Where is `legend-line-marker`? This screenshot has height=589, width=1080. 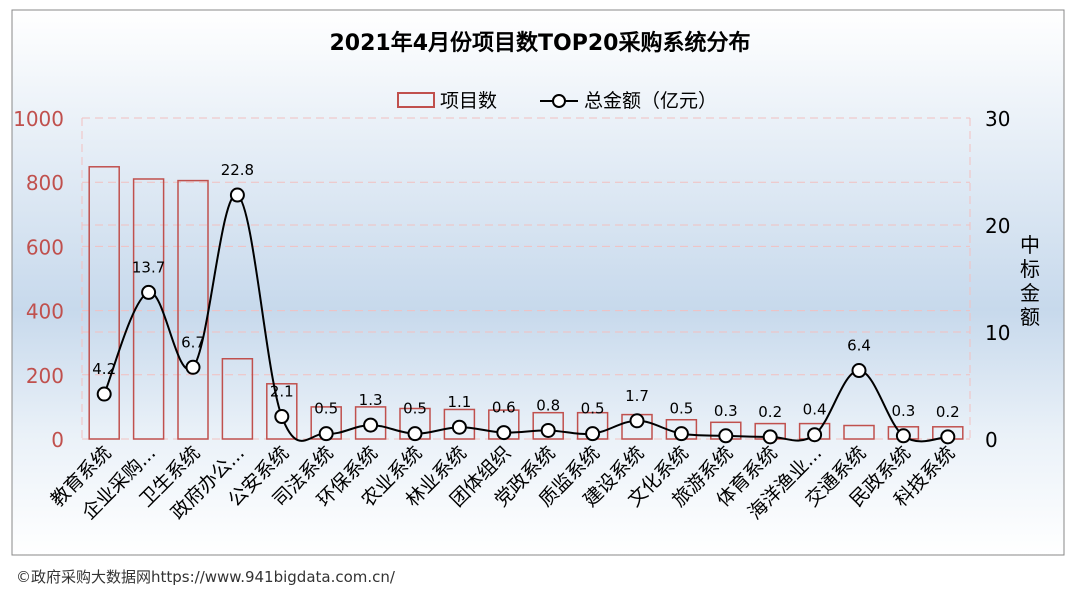
legend-line-marker is located at coordinates (559, 101).